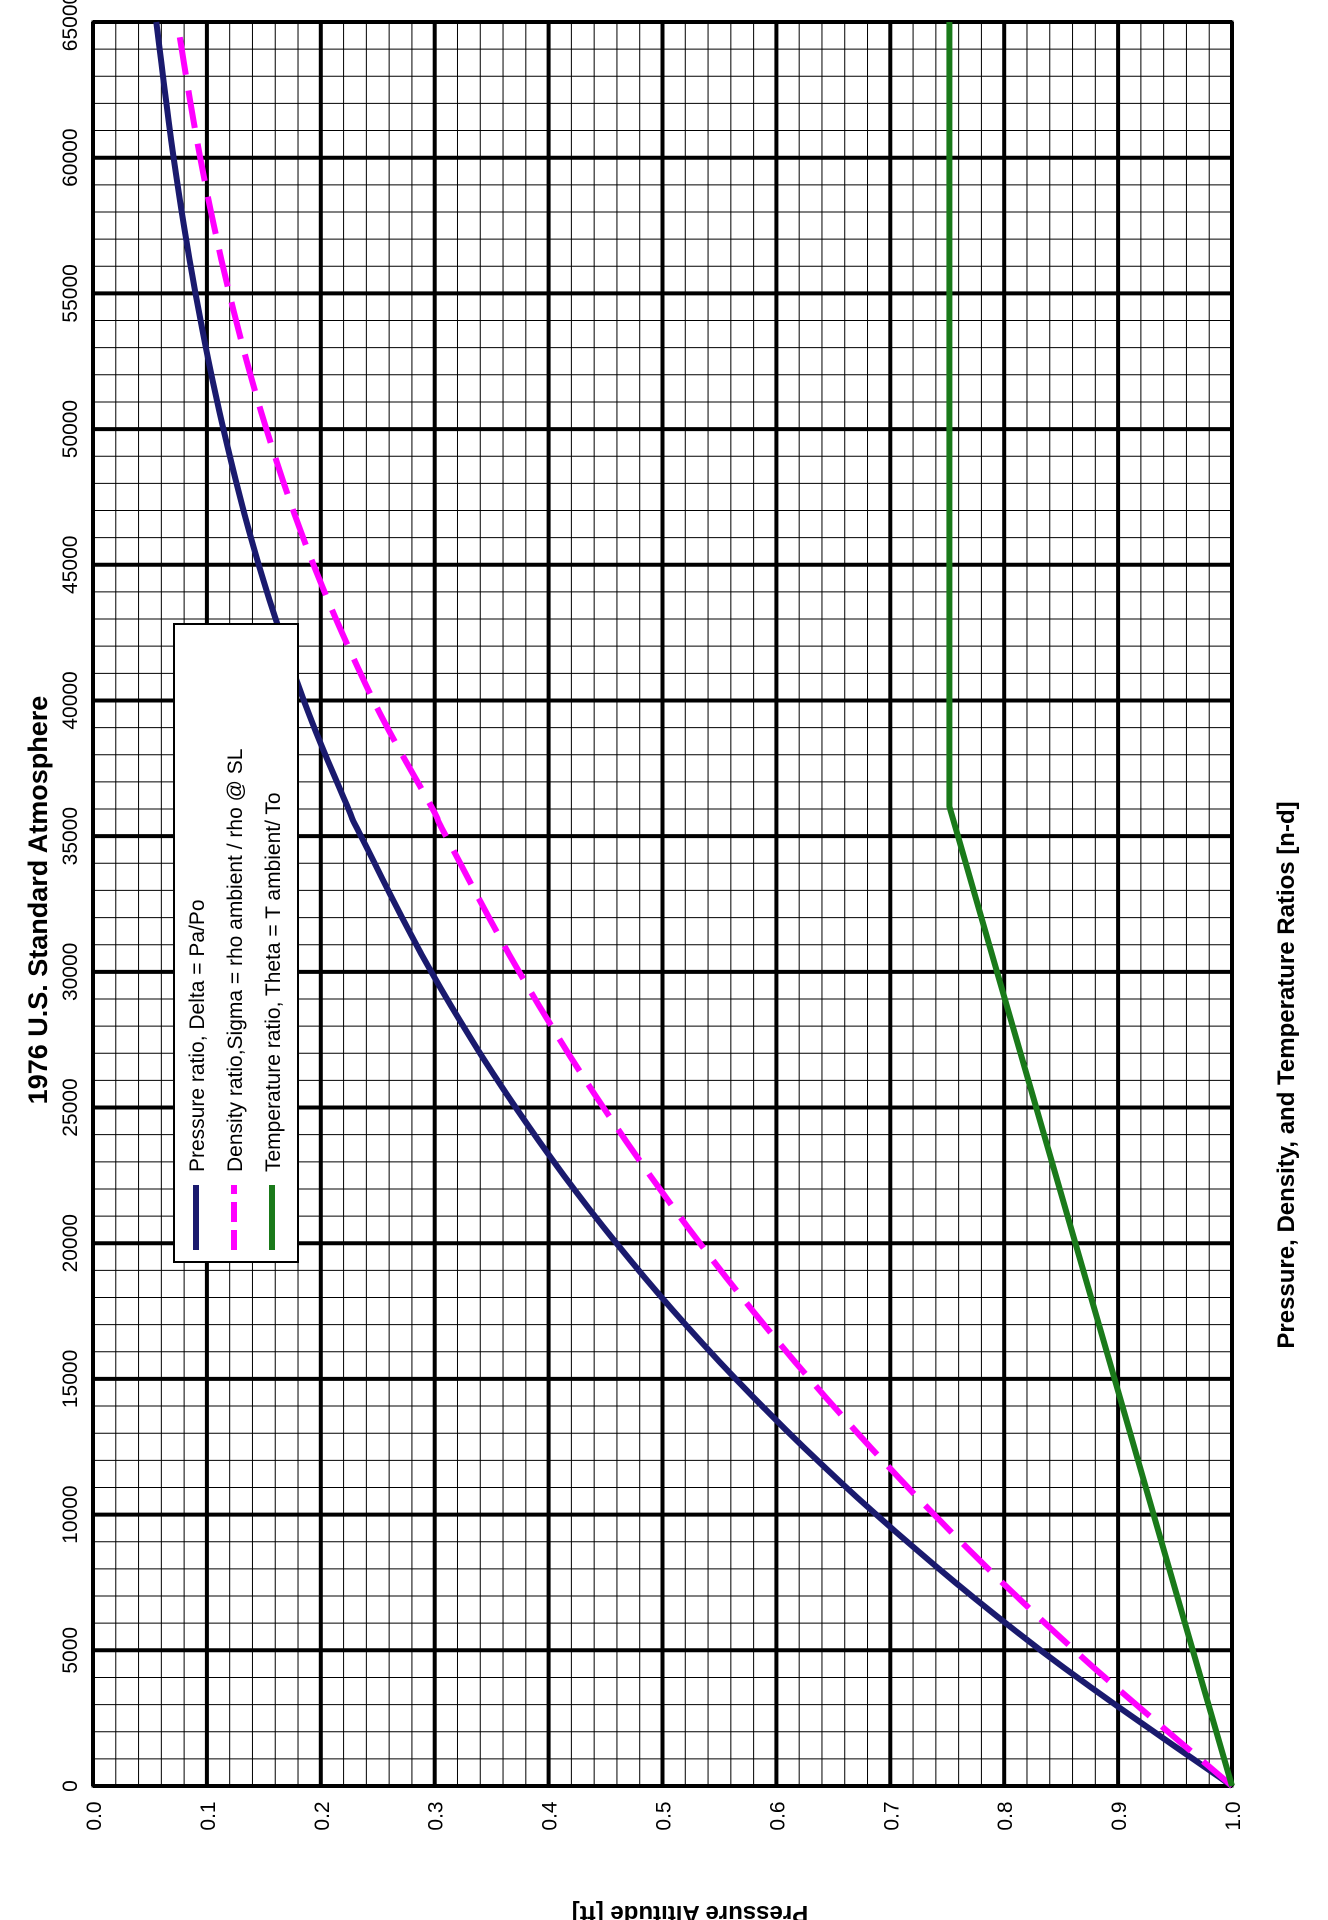 This screenshot has height=1920, width=1328. What do you see at coordinates (690, 1910) in the screenshot?
I see `altitude-axis-title: Pressure Altitude [ft]` at bounding box center [690, 1910].